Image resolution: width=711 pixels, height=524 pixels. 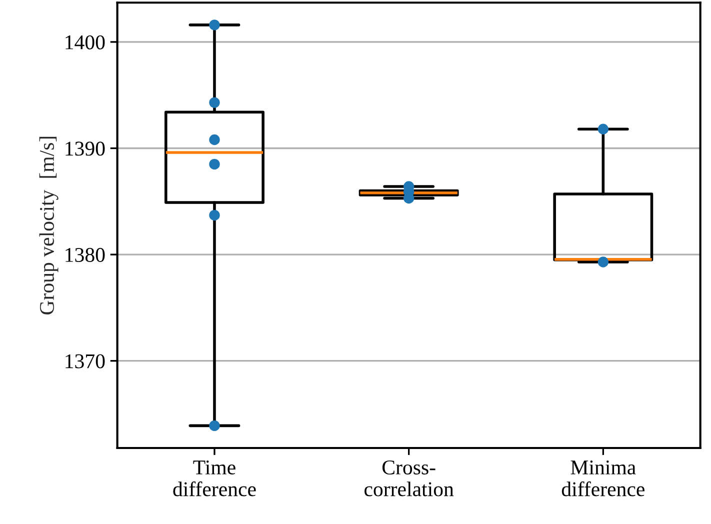 I want to click on y-tick-label: 1370, so click(x=85, y=361).